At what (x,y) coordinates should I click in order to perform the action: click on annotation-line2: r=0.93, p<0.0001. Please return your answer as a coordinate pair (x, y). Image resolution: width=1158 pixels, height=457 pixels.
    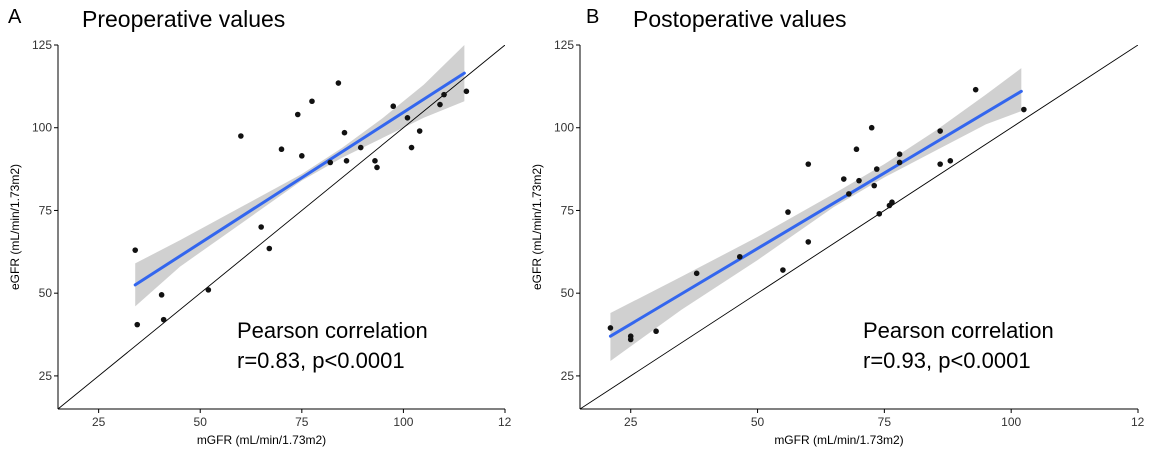
    Looking at the image, I should click on (947, 360).